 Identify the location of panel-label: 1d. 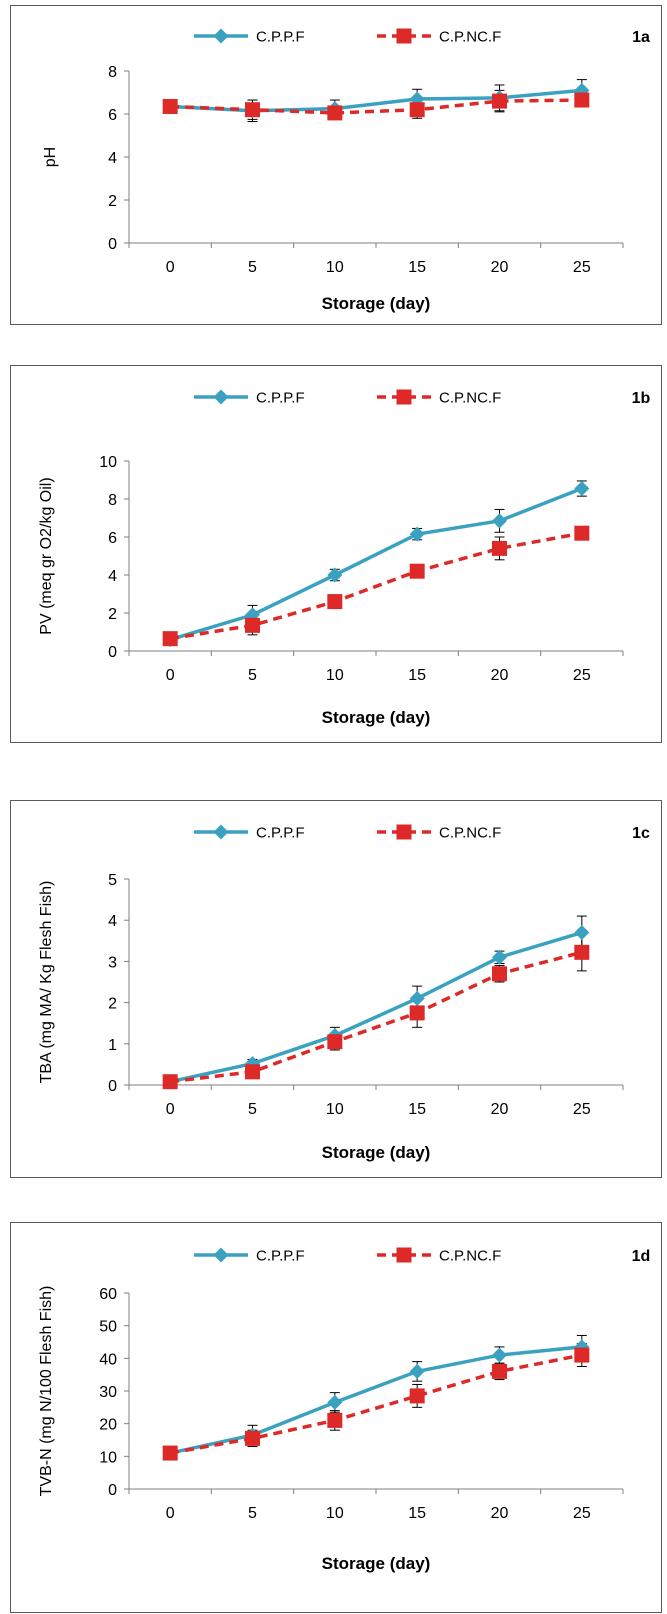
(641, 1256).